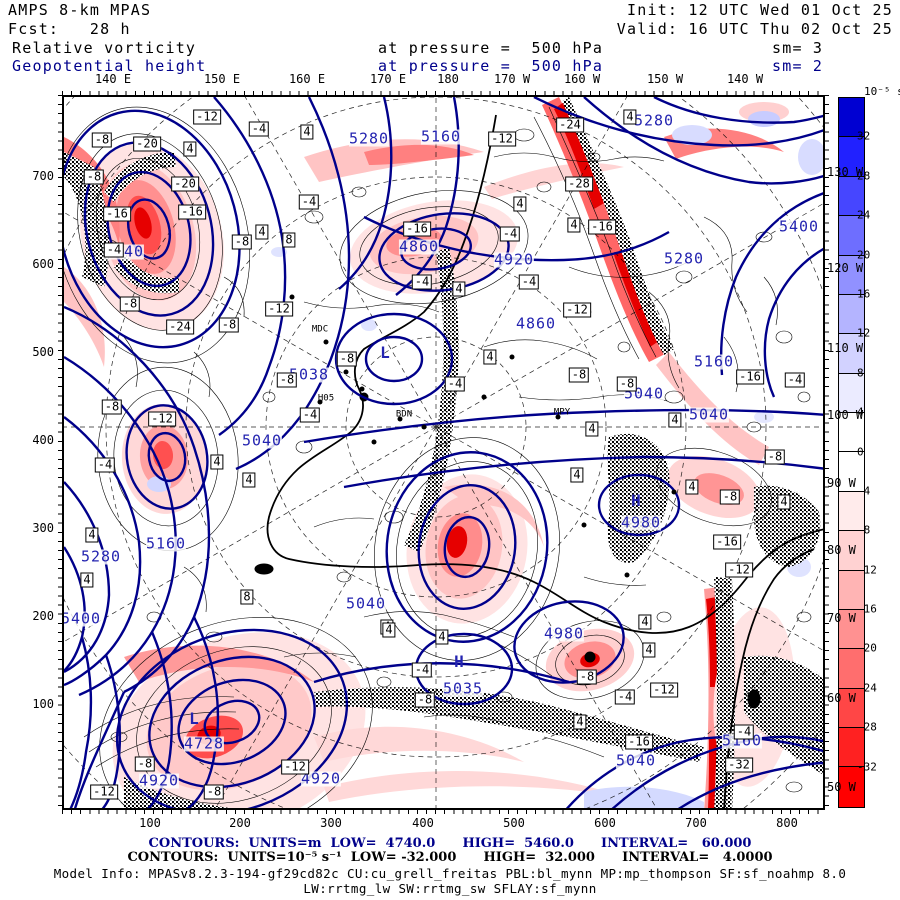 This screenshot has height=900, width=900. I want to click on colorbar-tick: -4, so click(864, 491).